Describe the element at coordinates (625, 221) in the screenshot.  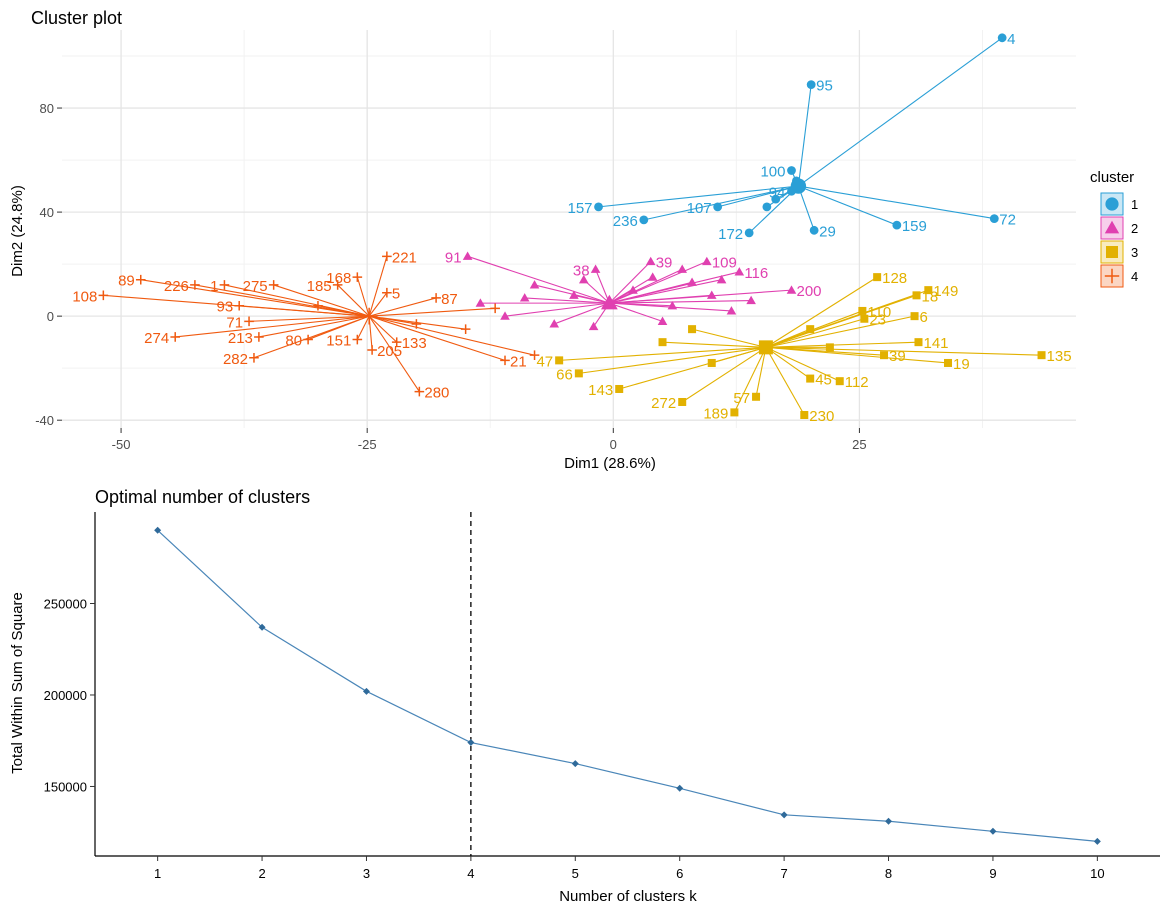
I see `cluster-1-point-label: 236` at that location.